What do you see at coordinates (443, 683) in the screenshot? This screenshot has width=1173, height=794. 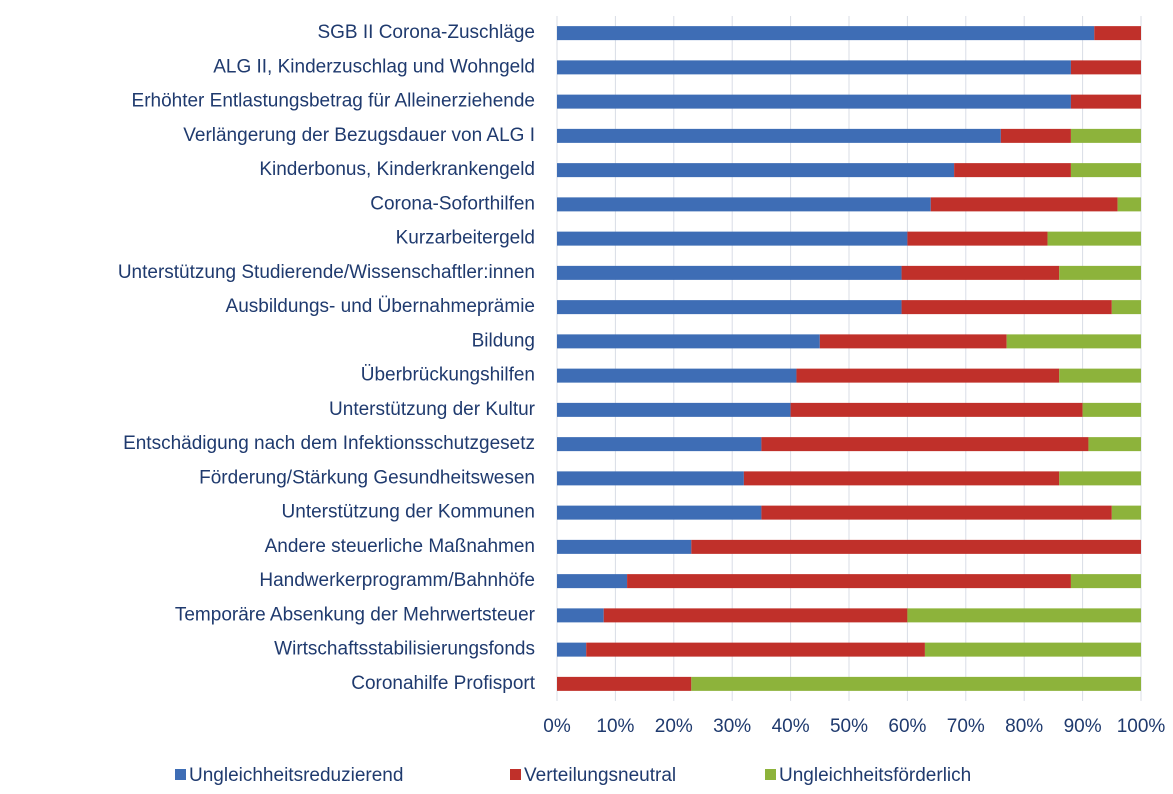 I see `y-tick-label: Coronahilfe Profisport` at bounding box center [443, 683].